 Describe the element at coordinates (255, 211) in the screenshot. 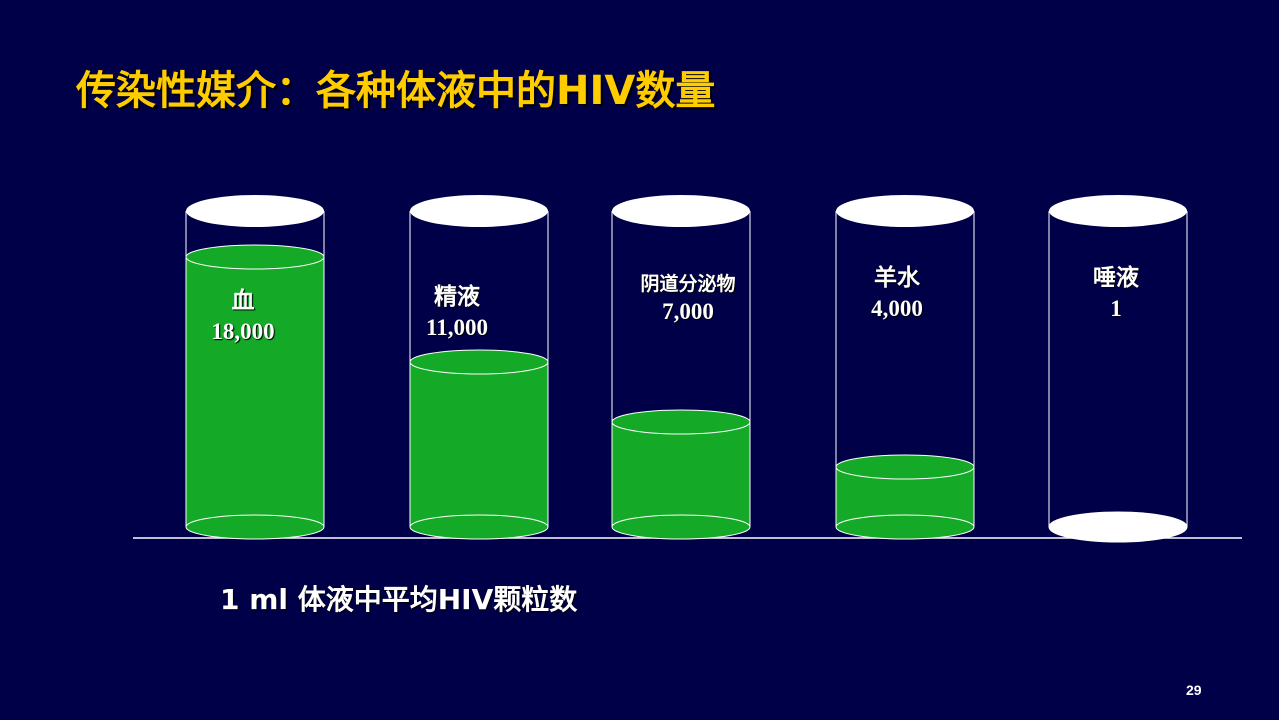

I see `cylinder-1-top-cap` at that location.